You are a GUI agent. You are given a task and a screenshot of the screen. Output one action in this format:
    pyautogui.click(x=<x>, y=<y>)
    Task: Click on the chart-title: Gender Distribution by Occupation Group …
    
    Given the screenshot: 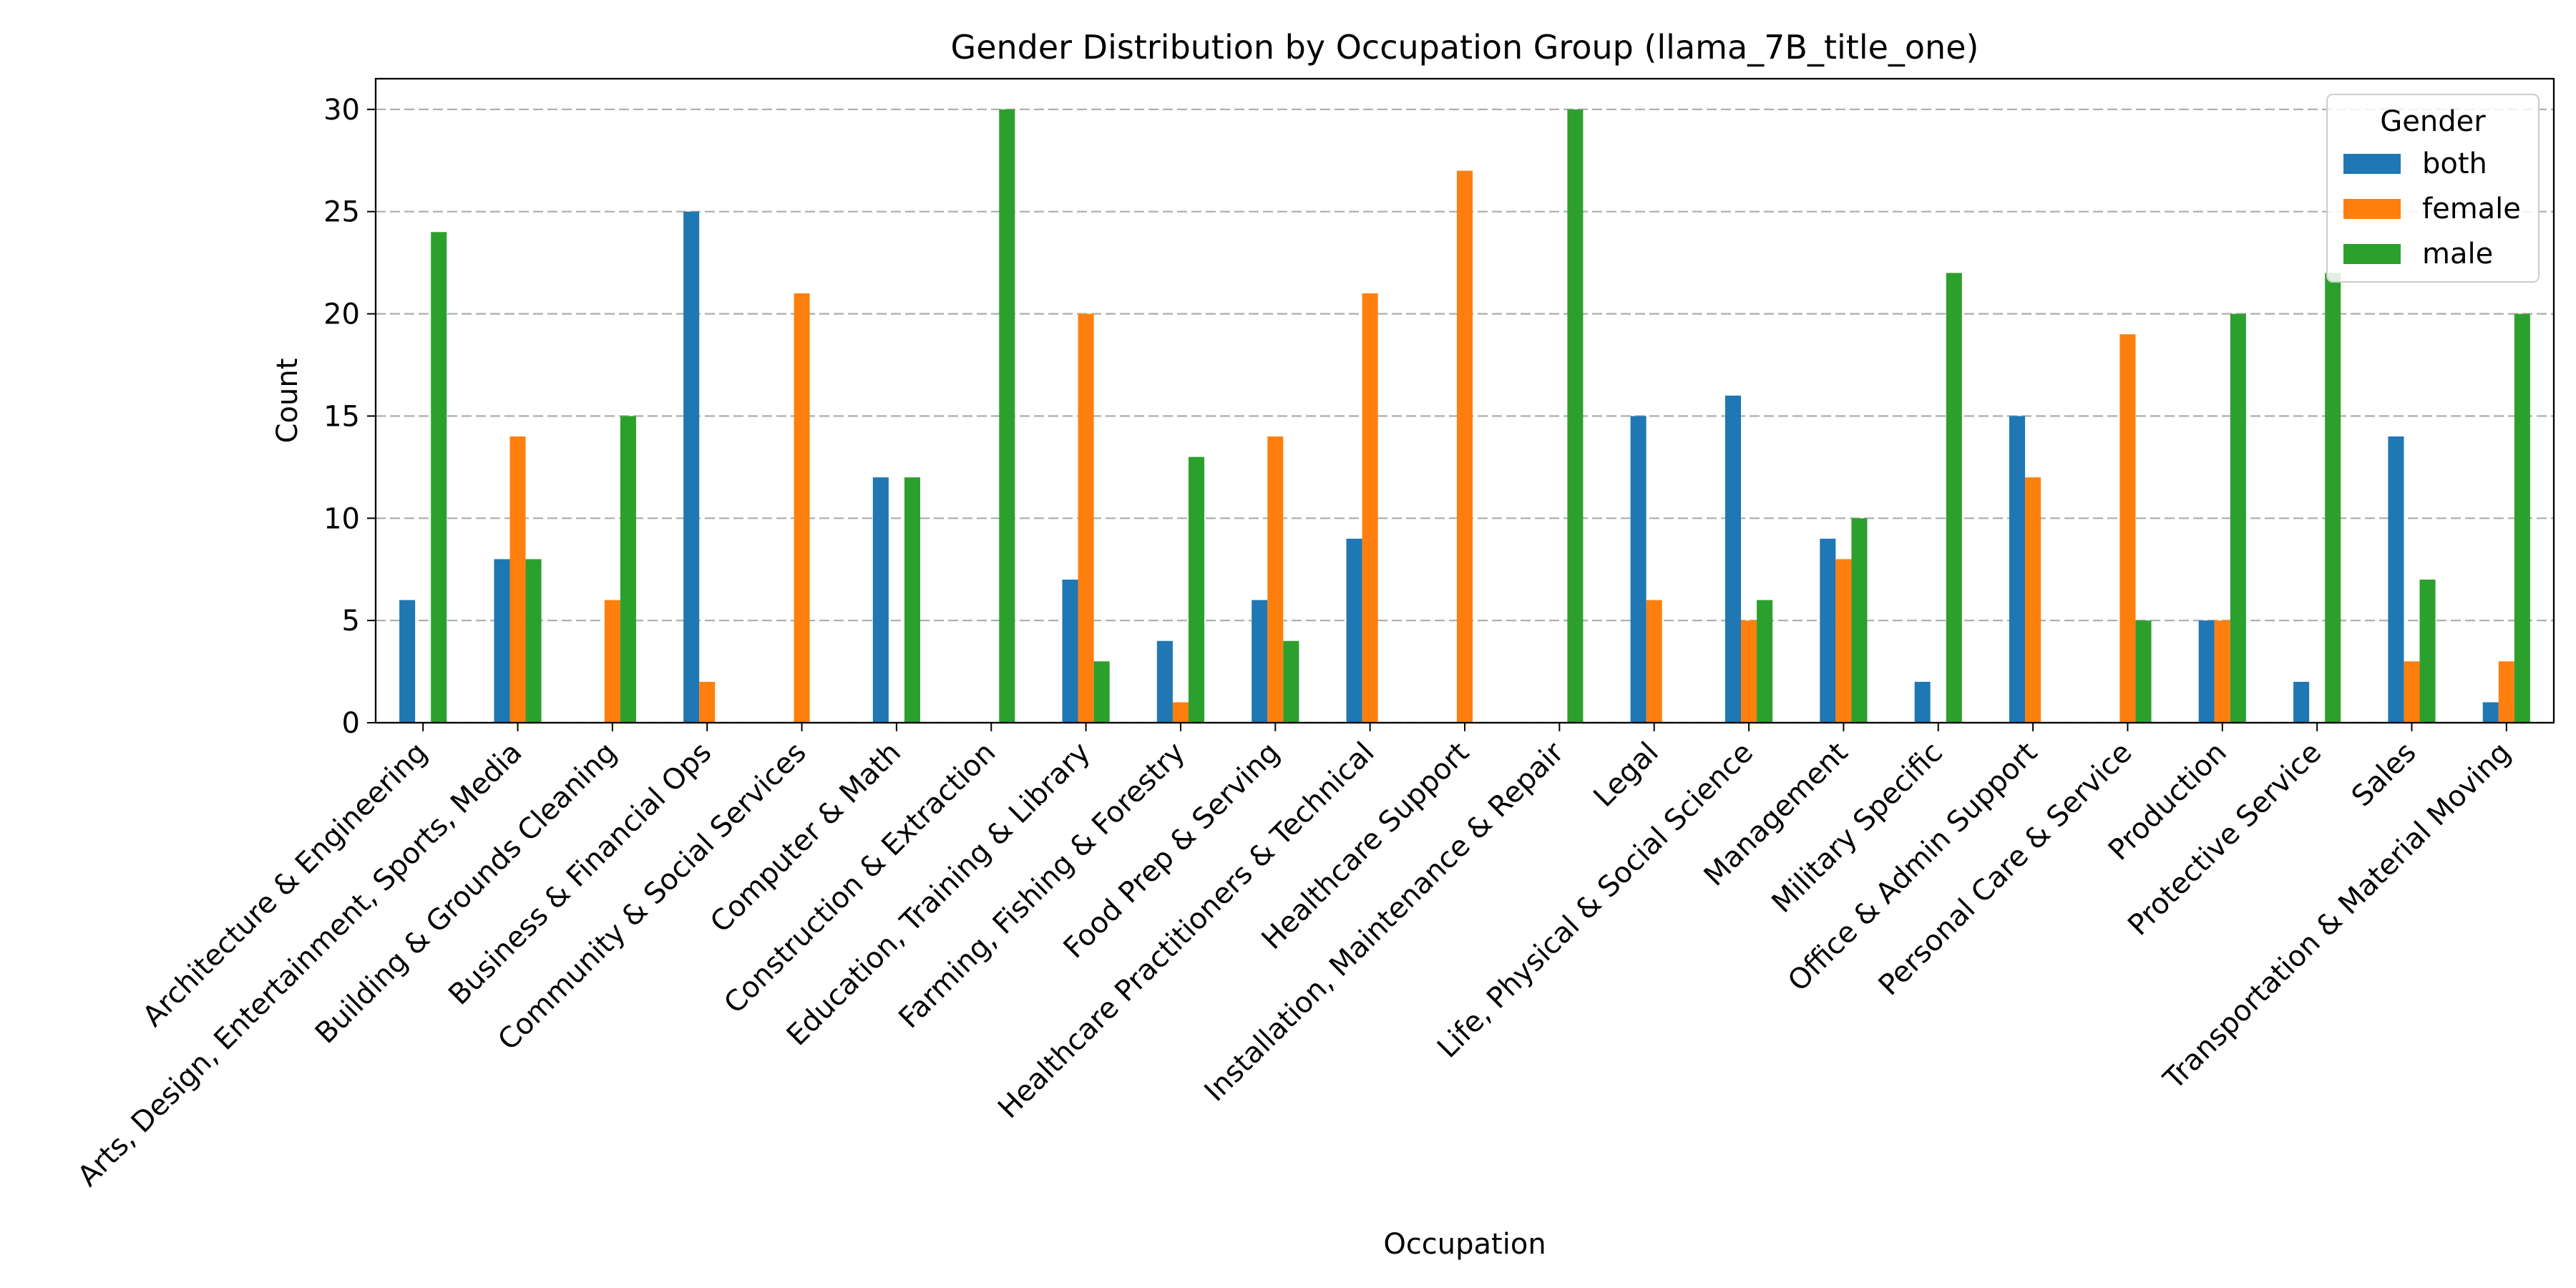 What is the action you would take?
    pyautogui.click(x=1465, y=48)
    